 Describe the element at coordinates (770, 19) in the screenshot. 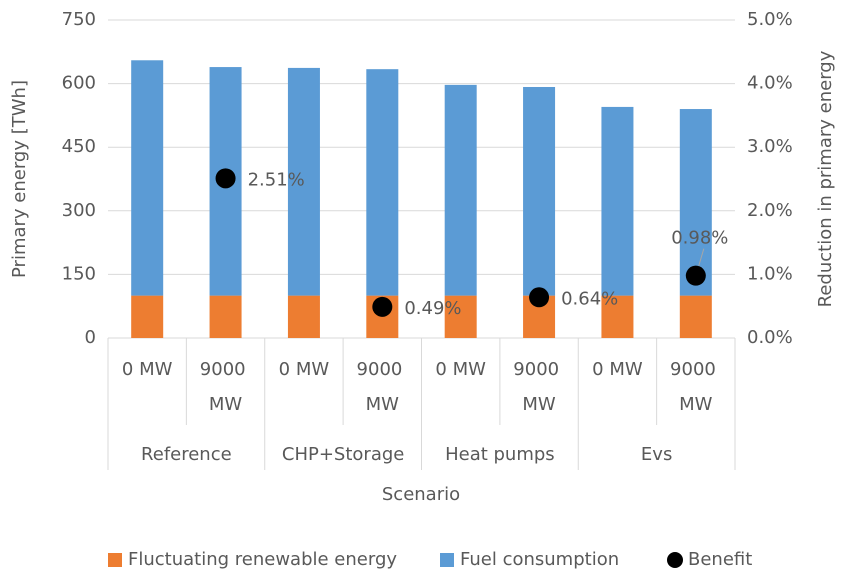

I see `y2-tick-label: 5.0%` at that location.